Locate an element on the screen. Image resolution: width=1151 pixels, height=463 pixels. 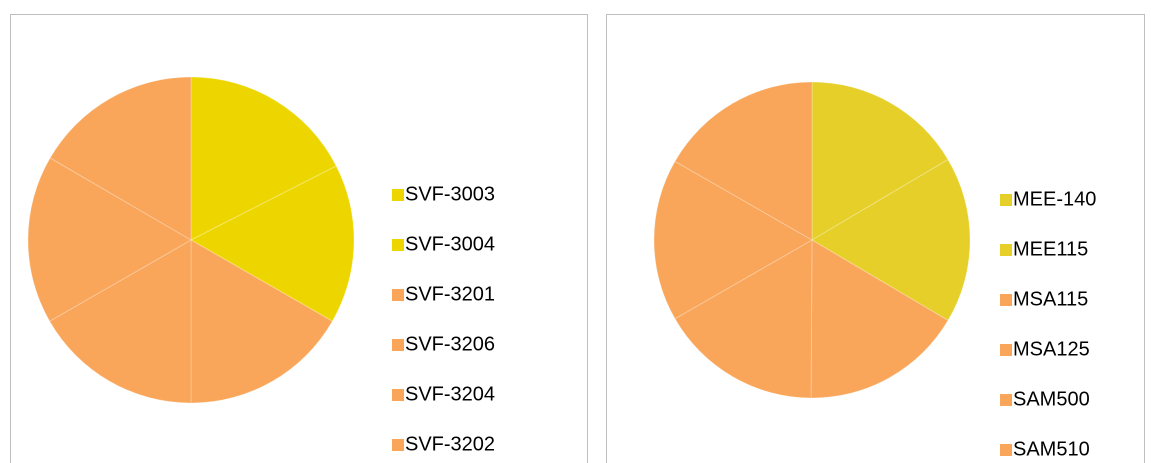
legend-label: SVF-3201 is located at coordinates (450, 294).